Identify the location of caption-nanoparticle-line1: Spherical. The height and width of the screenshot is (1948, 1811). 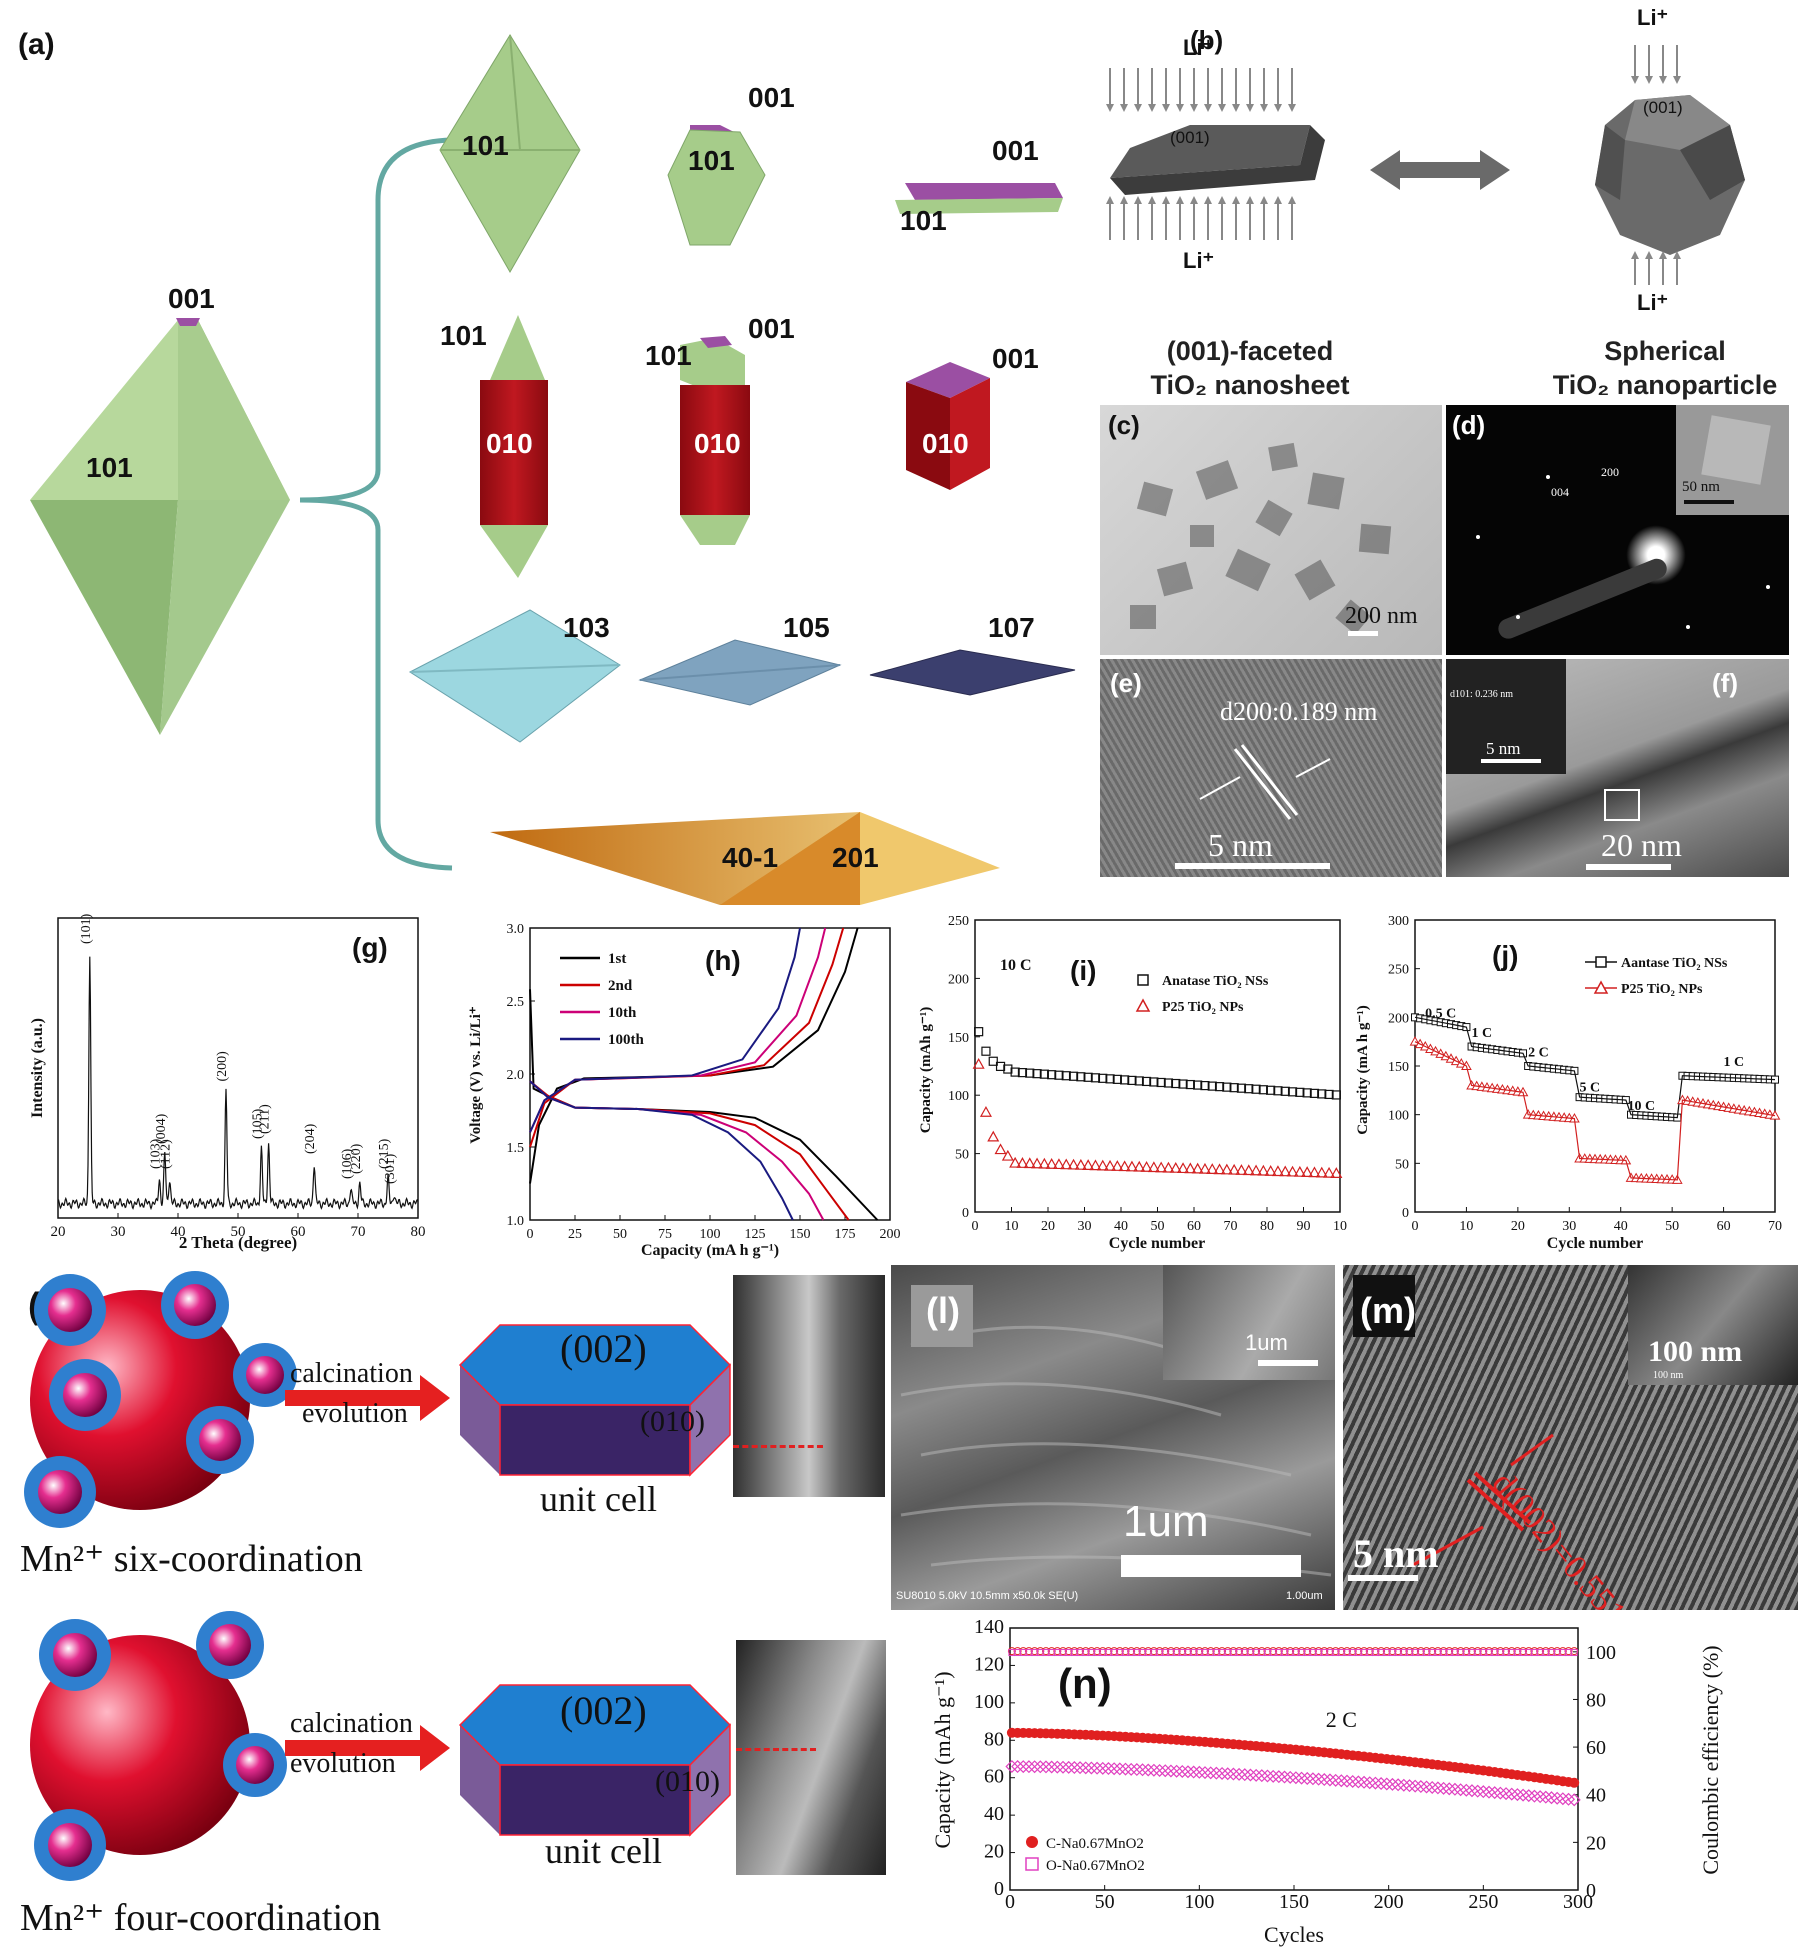
(1665, 351).